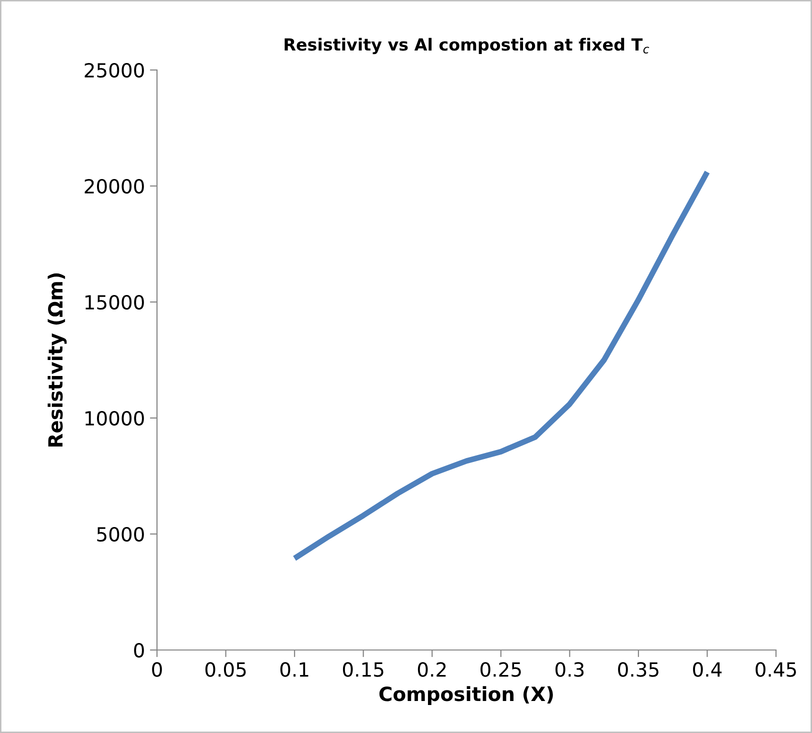 This screenshot has width=812, height=733. What do you see at coordinates (114, 302) in the screenshot?
I see `y-tick-label: 15000` at bounding box center [114, 302].